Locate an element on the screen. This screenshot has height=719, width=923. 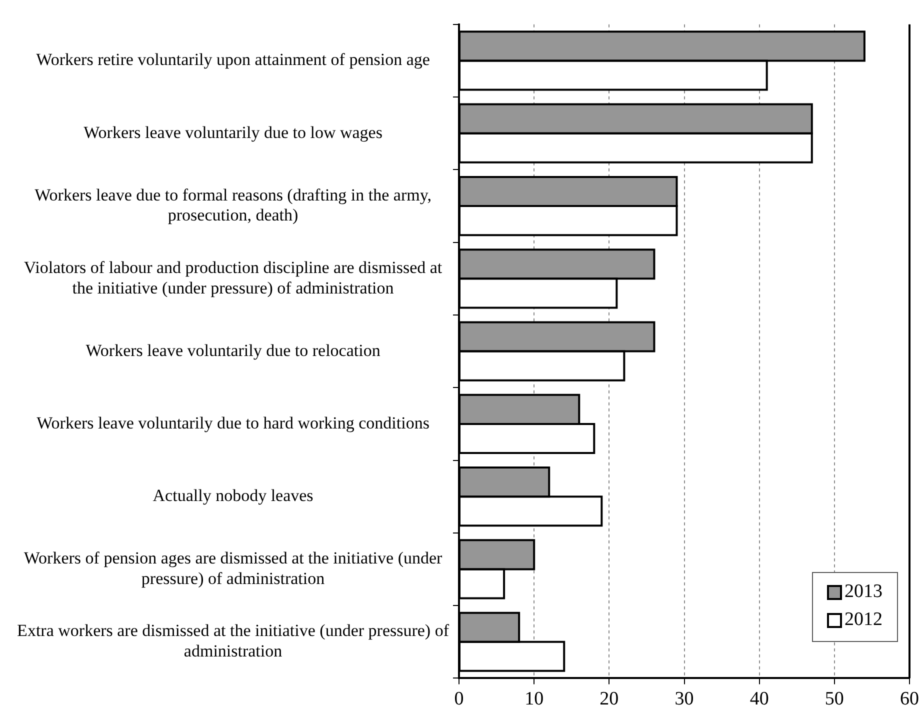
x-tick-label: 40 is located at coordinates (759, 699).